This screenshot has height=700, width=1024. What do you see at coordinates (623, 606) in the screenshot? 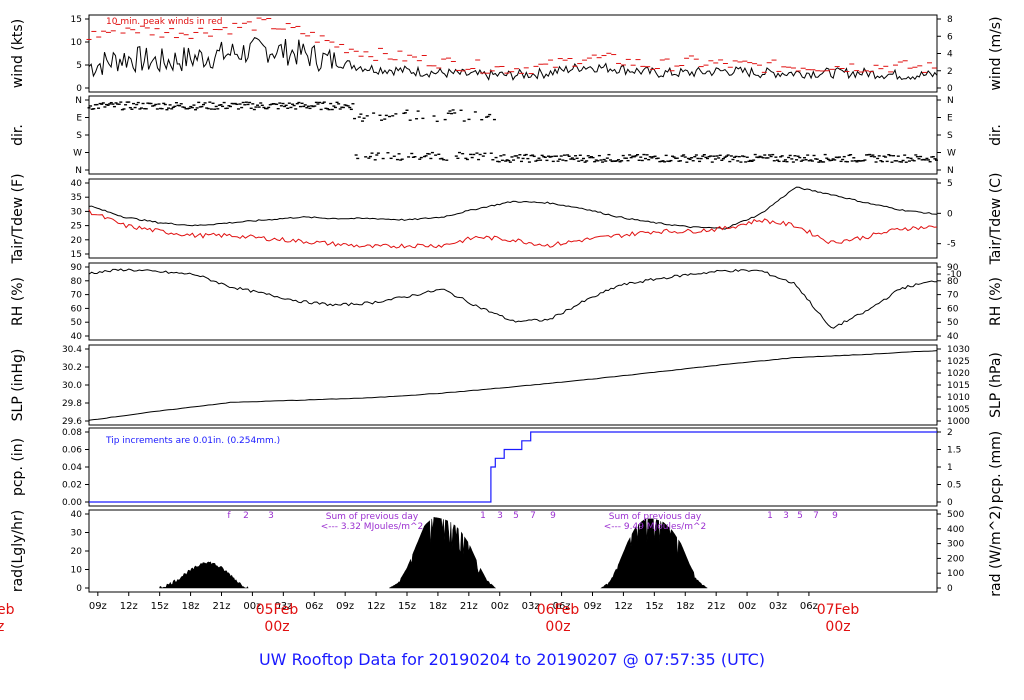
I see `xtick-label: 12z` at bounding box center [623, 606].